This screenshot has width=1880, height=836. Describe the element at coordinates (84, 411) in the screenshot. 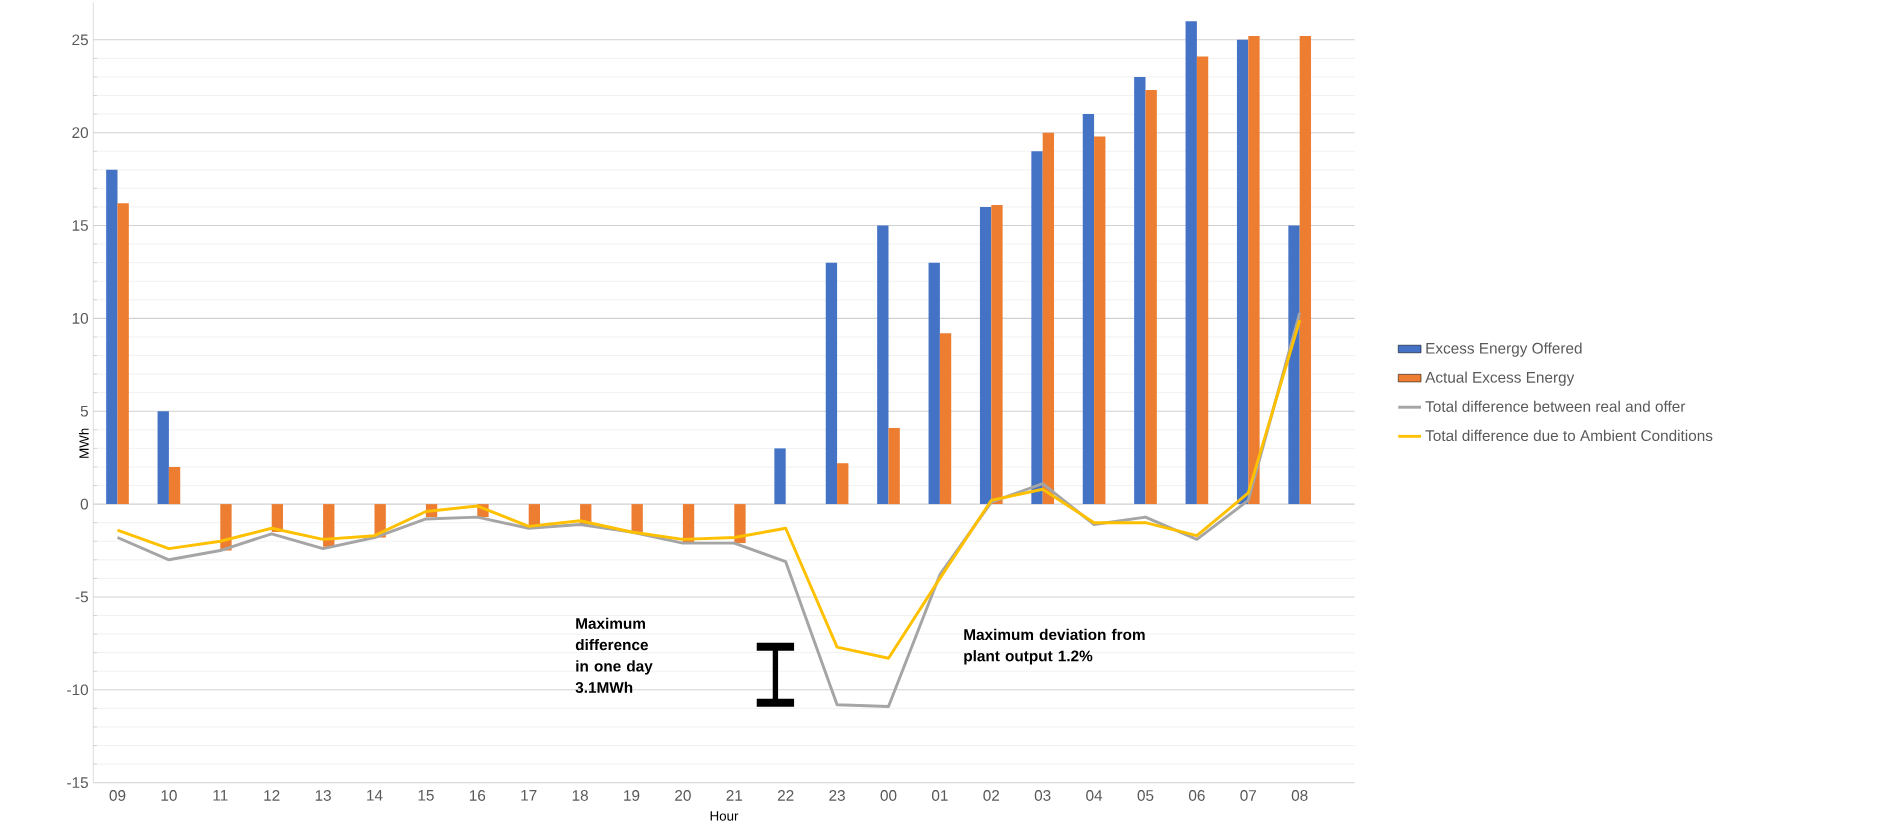

I see `y-tick-label: 5` at that location.